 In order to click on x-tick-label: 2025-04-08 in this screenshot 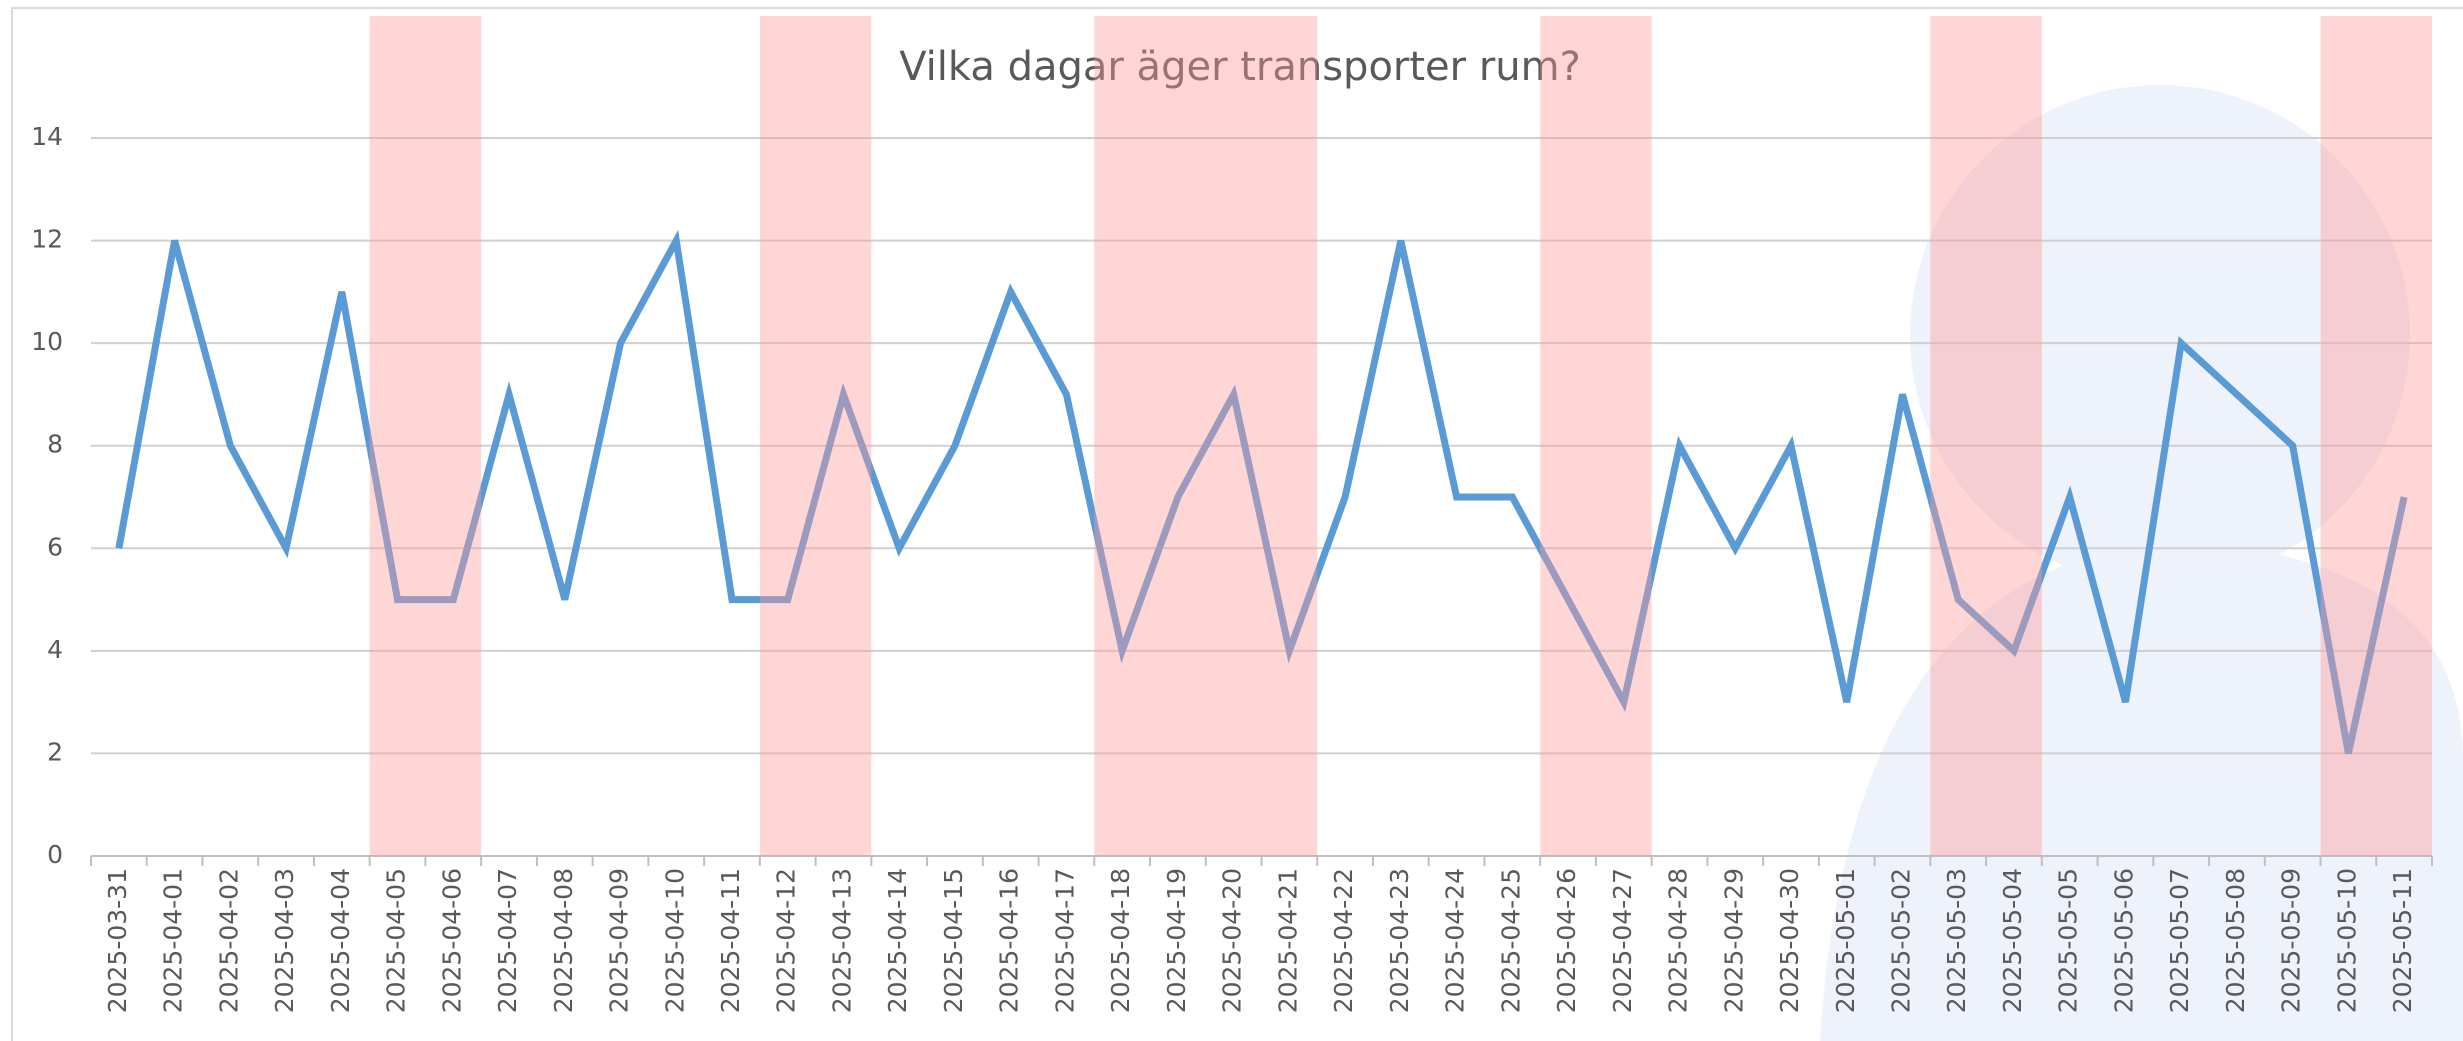, I will do `click(563, 940)`.